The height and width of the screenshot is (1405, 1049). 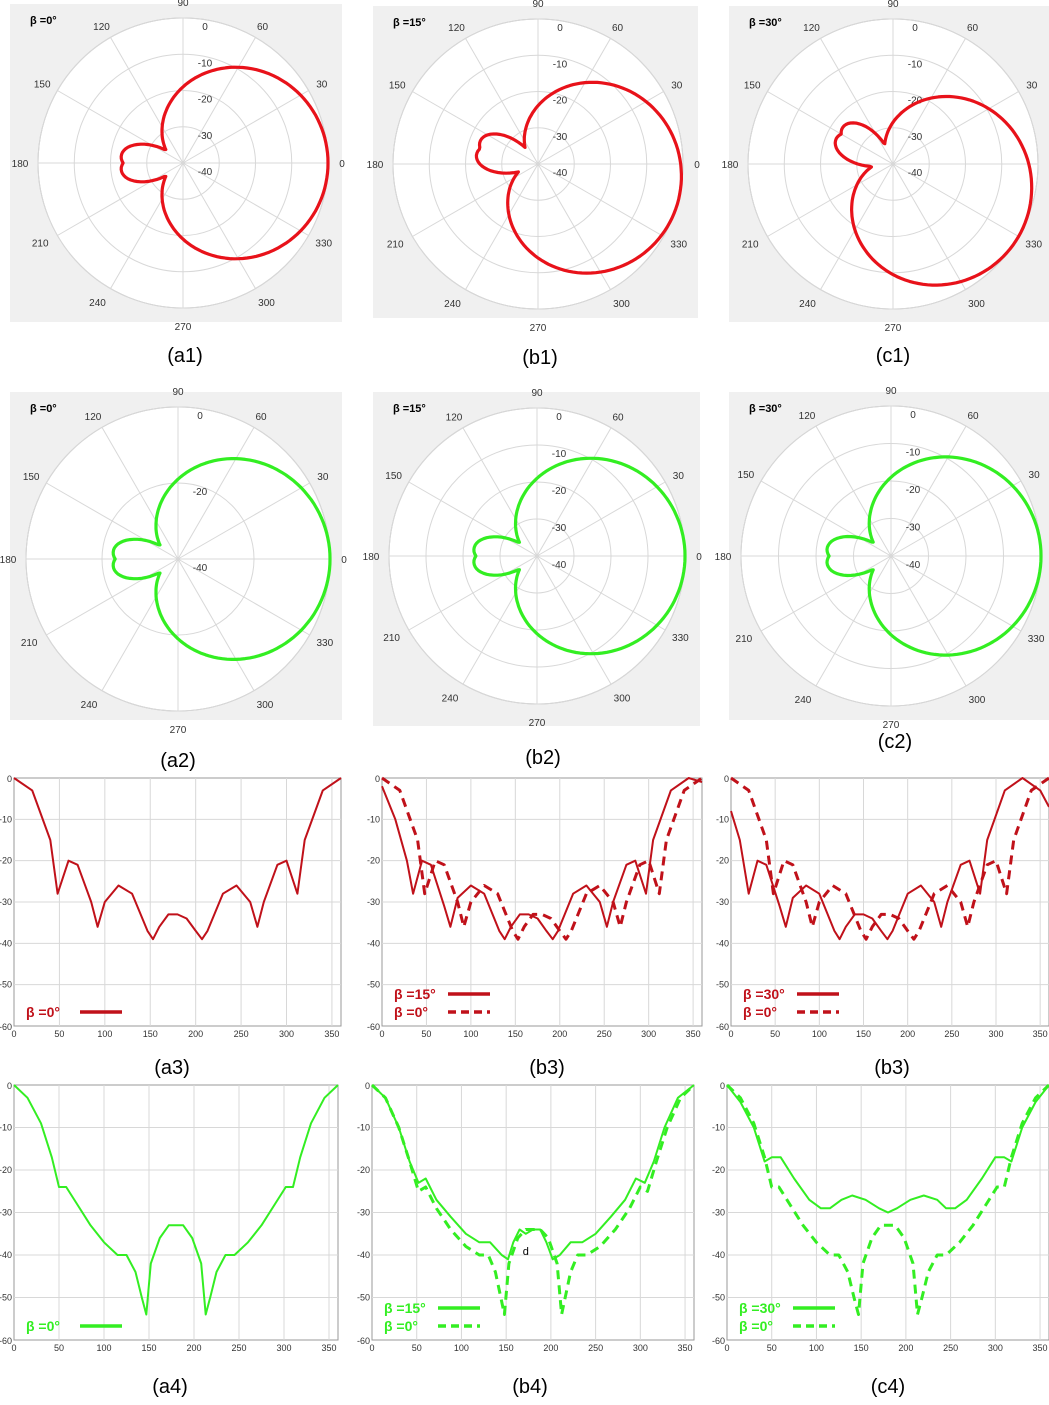 I want to click on polar-radial-label-b1: 0, so click(x=560, y=28).